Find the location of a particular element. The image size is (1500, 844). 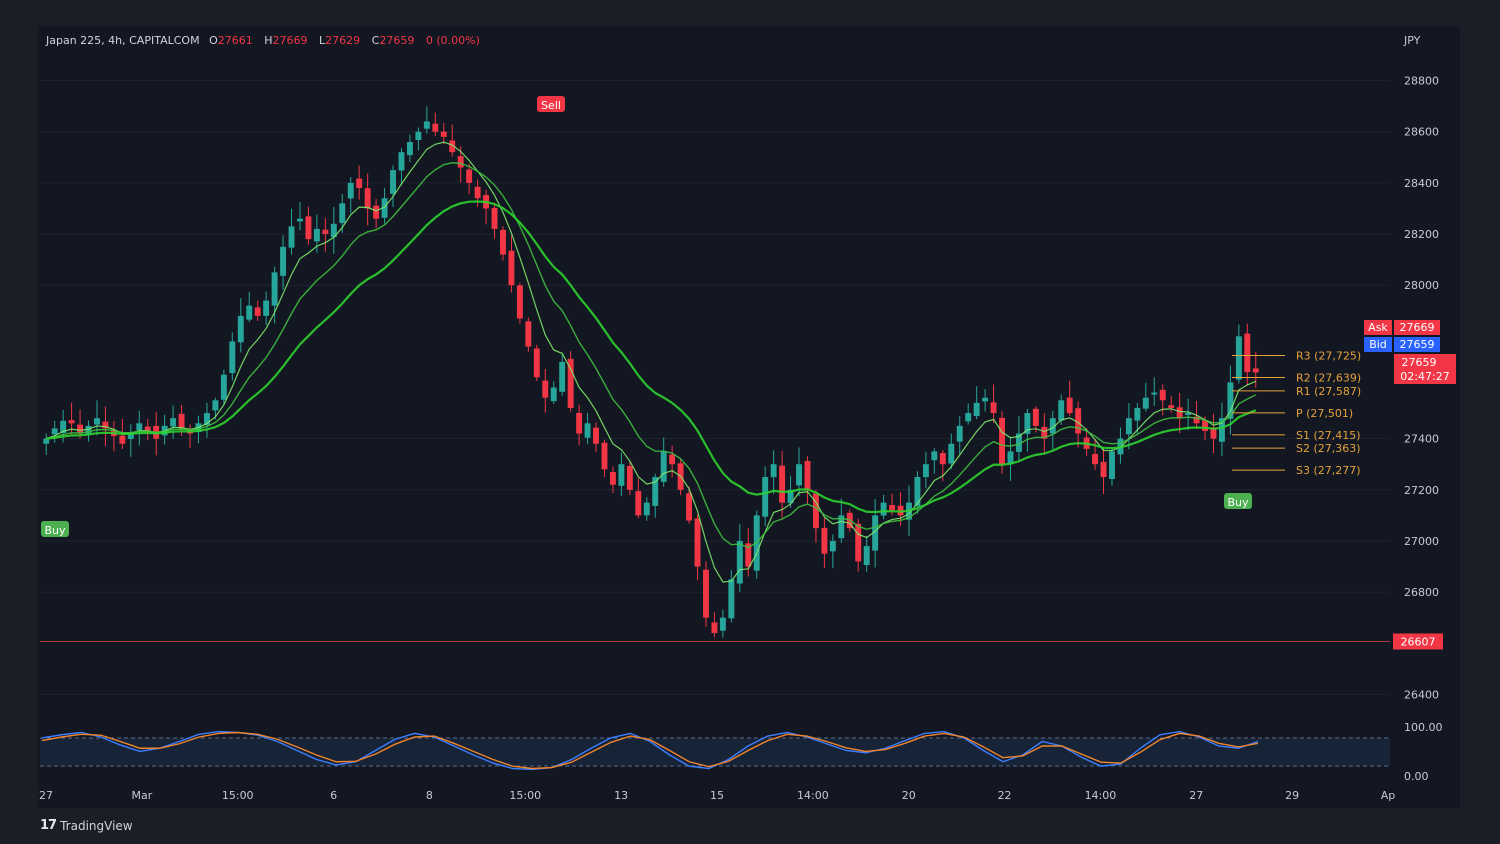

x-tick-label: Ap is located at coordinates (1388, 795).